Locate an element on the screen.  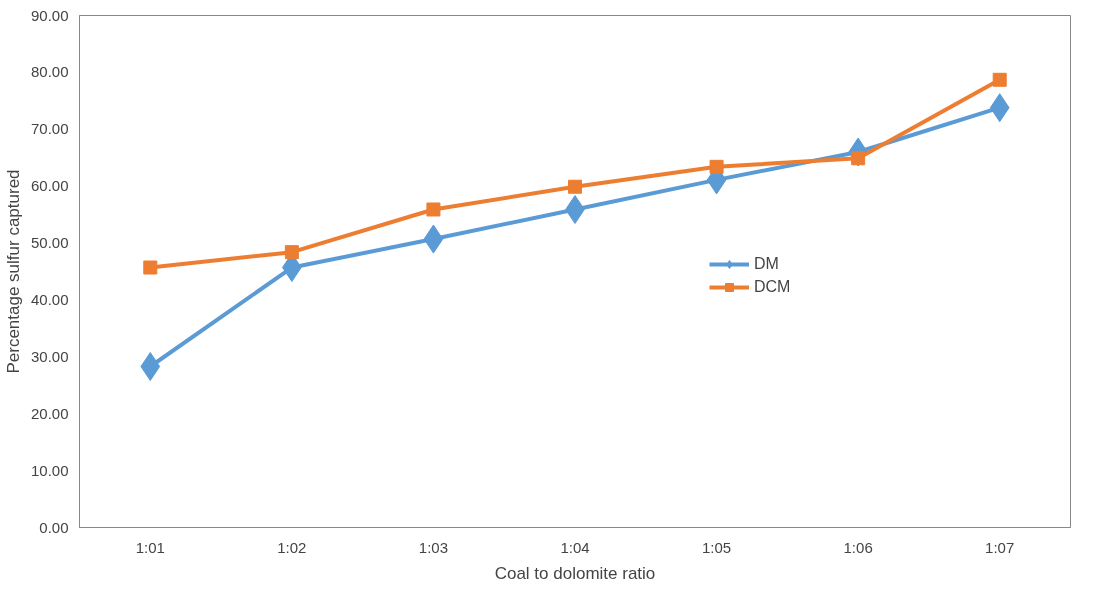
y-tick-label: 30.00 is located at coordinates (49, 356).